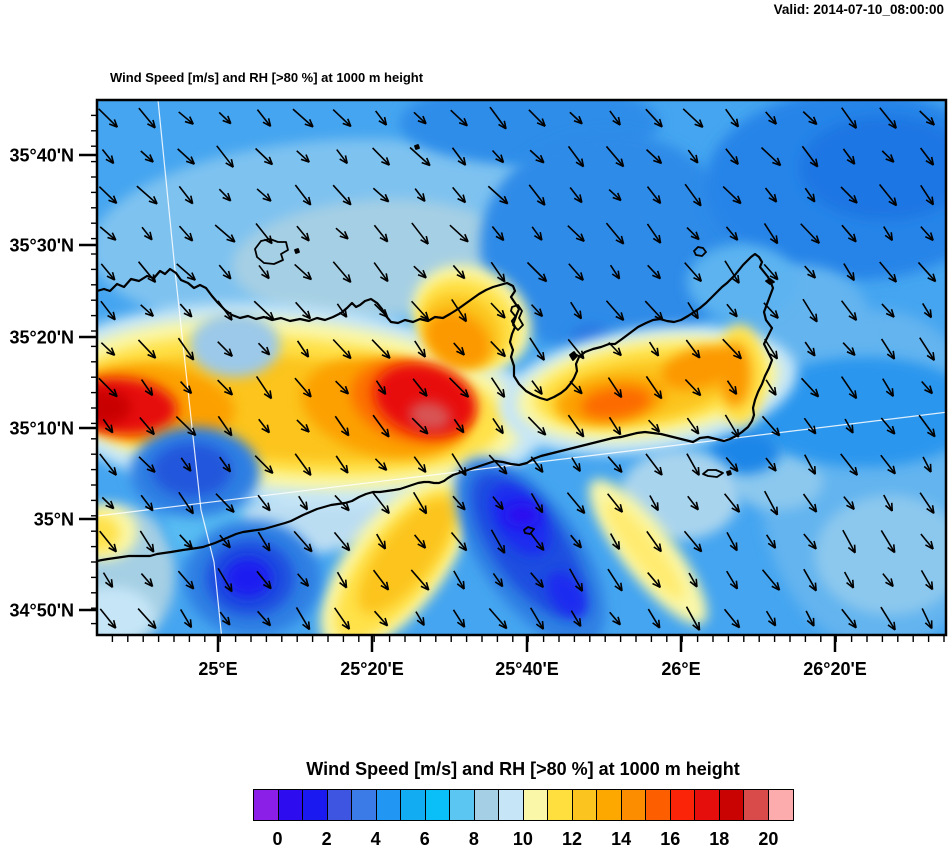  Describe the element at coordinates (417, 147) in the screenshot. I see `avgo-islet` at that location.